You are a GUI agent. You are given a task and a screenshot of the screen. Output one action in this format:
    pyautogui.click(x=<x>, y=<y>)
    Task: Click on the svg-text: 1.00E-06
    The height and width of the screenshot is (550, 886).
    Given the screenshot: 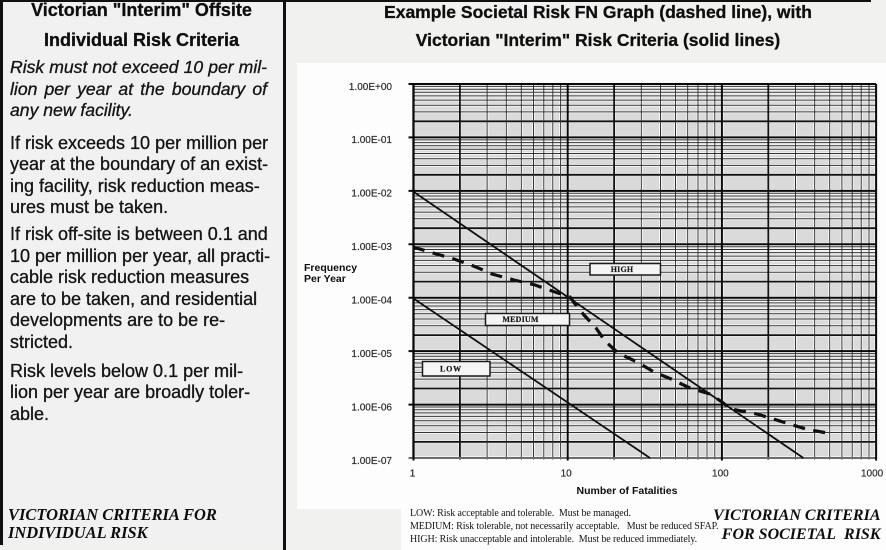 What is the action you would take?
    pyautogui.click(x=371, y=407)
    